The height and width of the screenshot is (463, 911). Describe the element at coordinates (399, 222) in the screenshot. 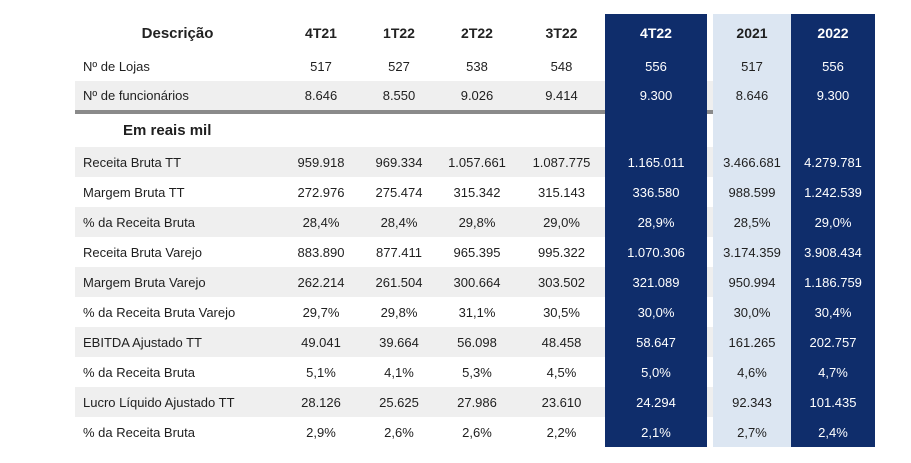

I see `cell-1t22: 28,4%` at that location.